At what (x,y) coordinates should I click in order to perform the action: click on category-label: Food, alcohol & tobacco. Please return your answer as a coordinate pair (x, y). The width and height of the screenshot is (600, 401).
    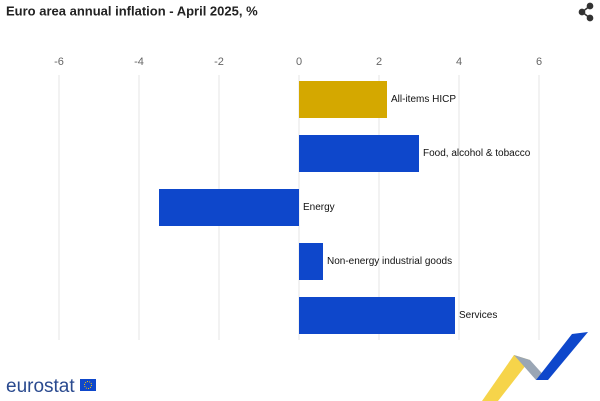
    Looking at the image, I should click on (477, 153).